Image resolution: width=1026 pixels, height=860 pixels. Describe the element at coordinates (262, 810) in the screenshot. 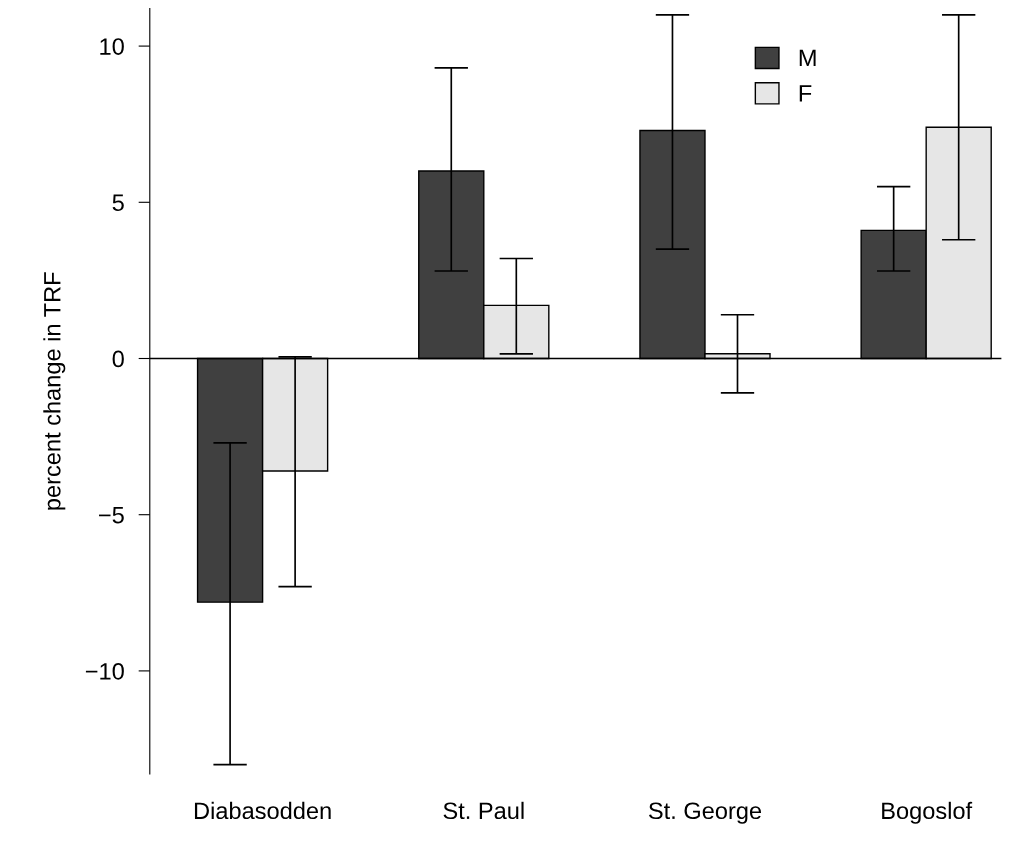

I see `x-tick-label: Diabasodden` at that location.